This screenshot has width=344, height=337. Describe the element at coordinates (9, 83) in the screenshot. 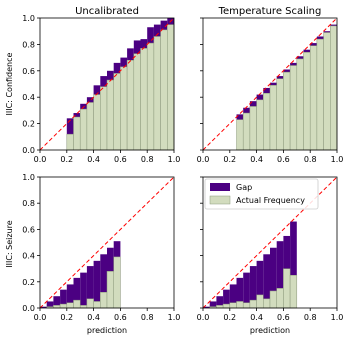

I see `y-axis-label-confidence: IIIC: Confidence` at that location.